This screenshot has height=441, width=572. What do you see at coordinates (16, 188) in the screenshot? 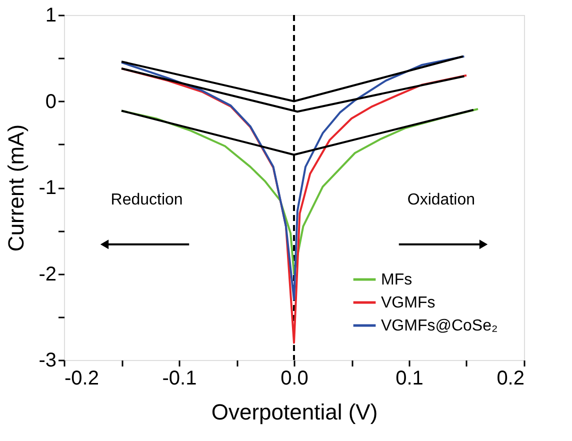
I see `y-axis-title: Current (mA)` at bounding box center [16, 188].